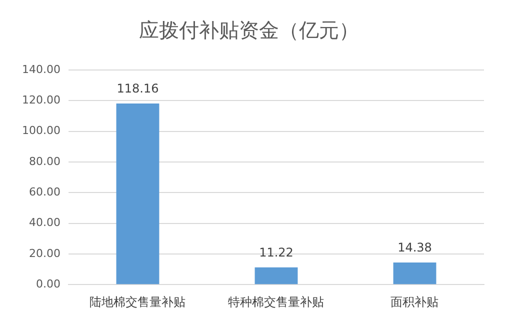  What do you see at coordinates (41, 131) in the screenshot?
I see `y-tick-label: 100.00` at bounding box center [41, 131].